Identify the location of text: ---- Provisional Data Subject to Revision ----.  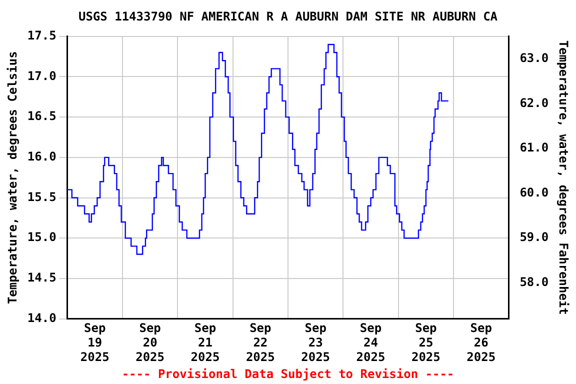
(288, 374).